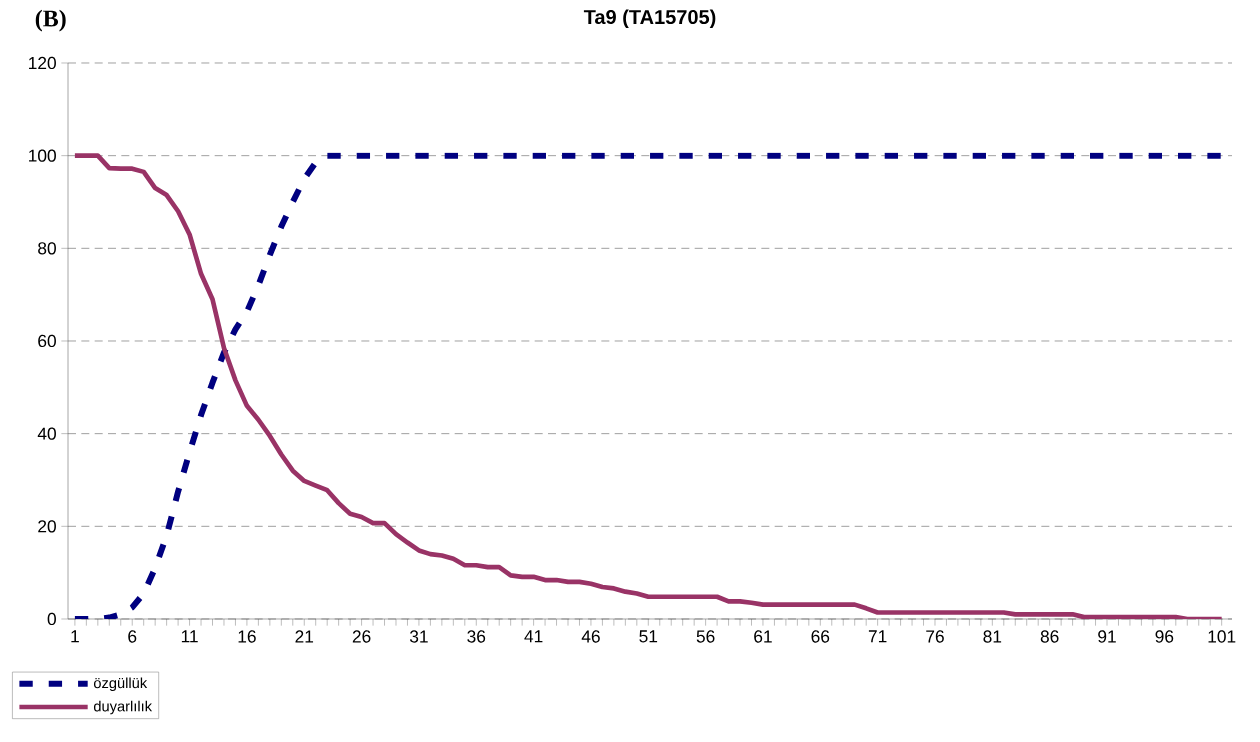 This screenshot has width=1260, height=742. Describe the element at coordinates (361, 636) in the screenshot. I see `x-tick-label: 26` at that location.